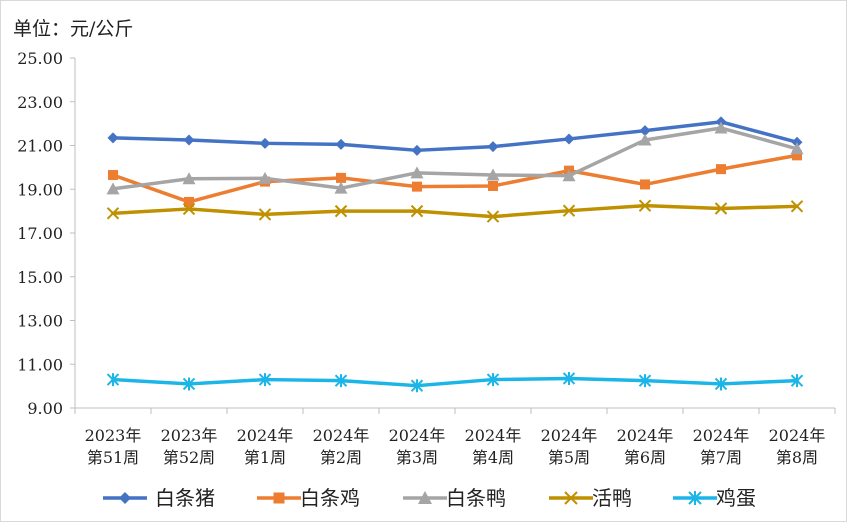  I want to click on x-tick-label: 第6周, so click(645, 457).